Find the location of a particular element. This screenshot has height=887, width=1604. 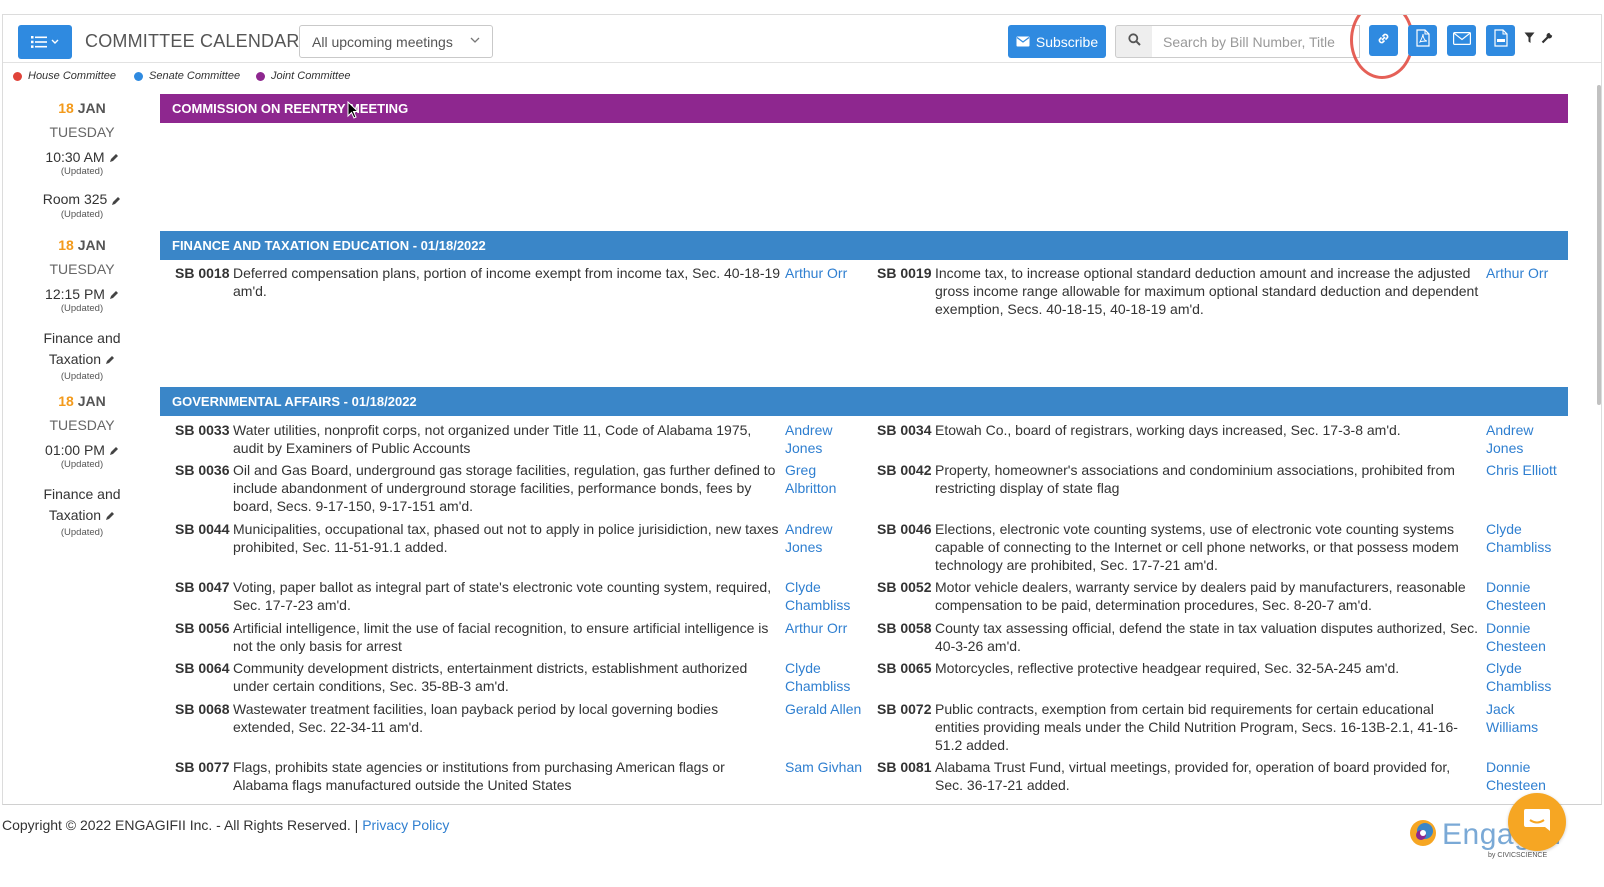

bill-number: SB 0064 is located at coordinates (202, 668).